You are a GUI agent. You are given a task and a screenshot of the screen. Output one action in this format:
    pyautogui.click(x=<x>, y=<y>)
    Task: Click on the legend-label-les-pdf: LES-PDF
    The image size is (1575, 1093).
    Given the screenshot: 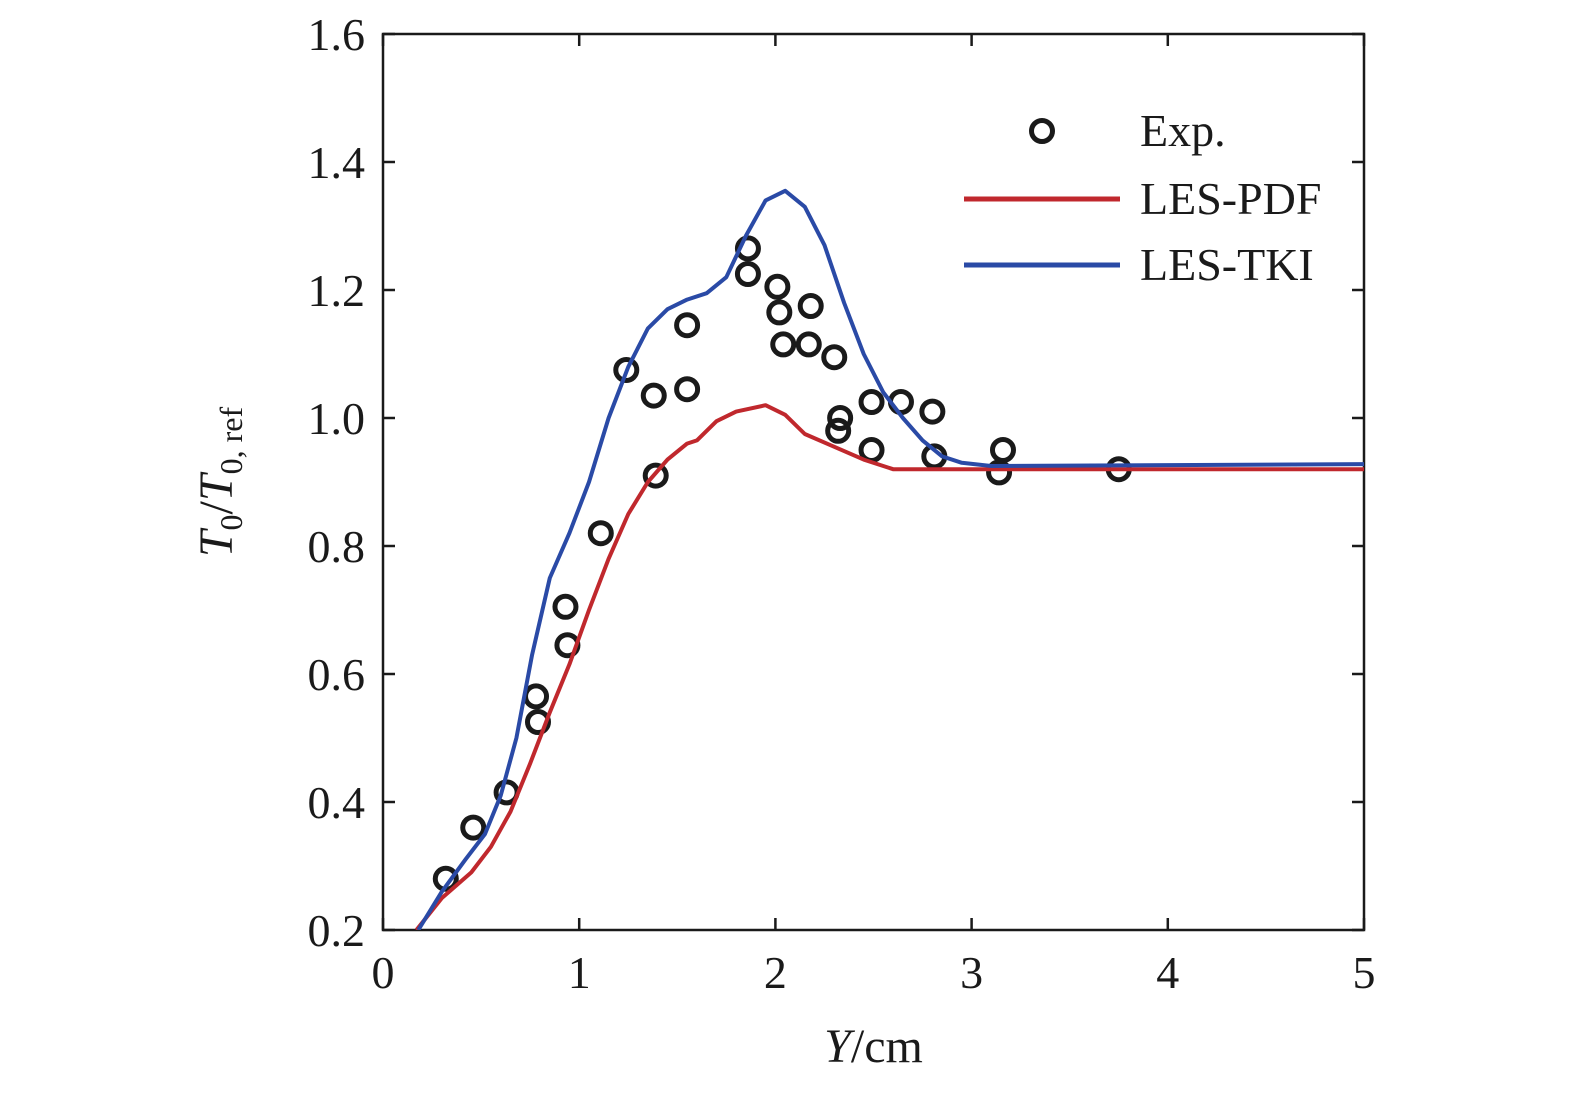 What is the action you would take?
    pyautogui.click(x=1230, y=198)
    